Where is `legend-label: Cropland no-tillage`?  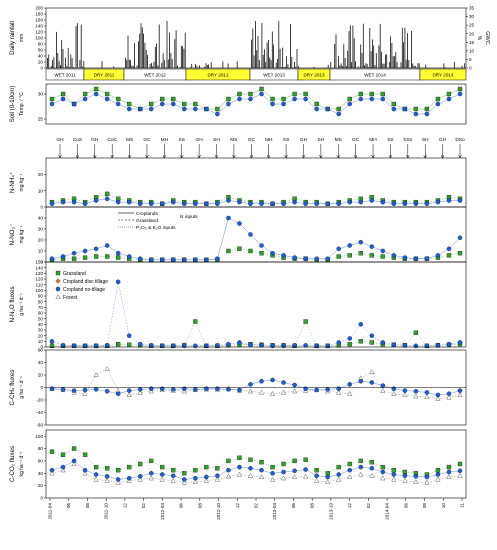 legend-label: Cropland no-tillage is located at coordinates (84, 290).